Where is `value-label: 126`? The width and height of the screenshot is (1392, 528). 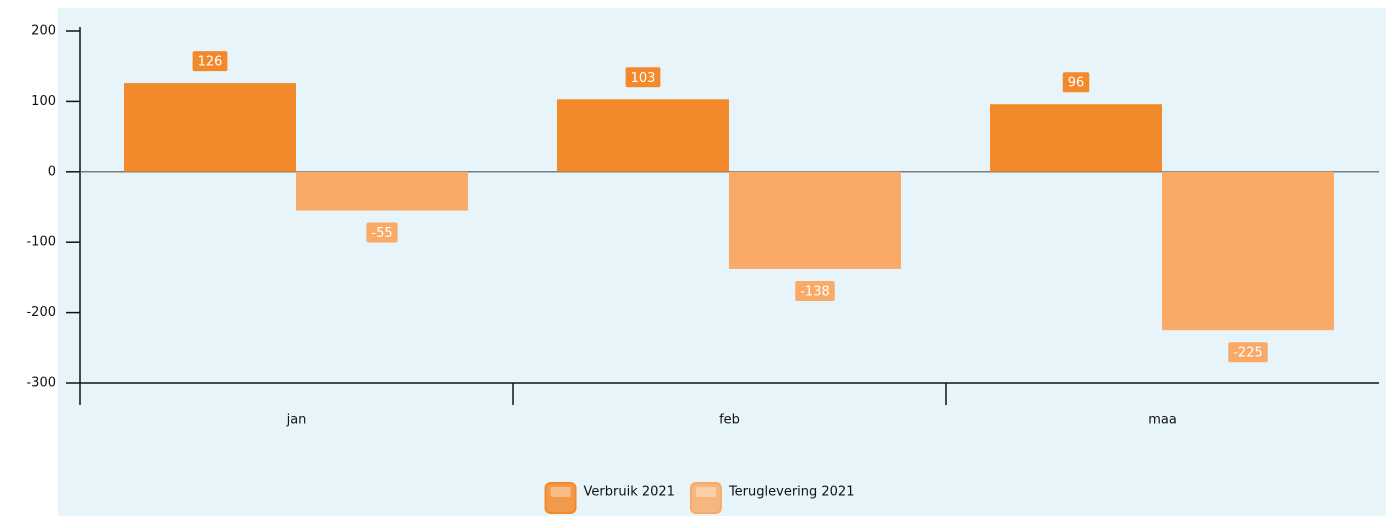
value-label: 126 is located at coordinates (210, 62).